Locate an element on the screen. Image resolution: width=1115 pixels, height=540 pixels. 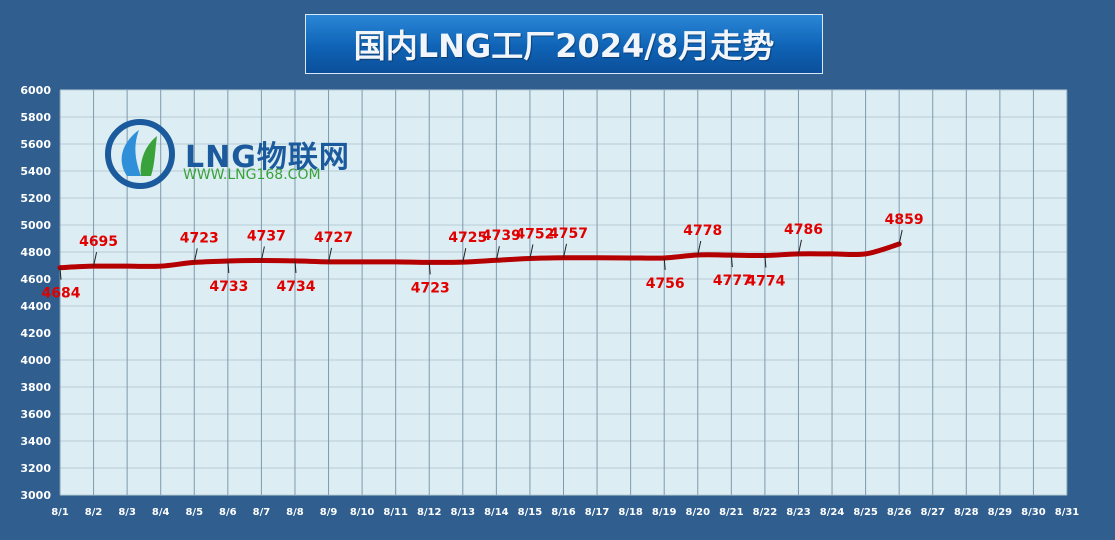
x-tick-label: 8/7 is located at coordinates (262, 512).